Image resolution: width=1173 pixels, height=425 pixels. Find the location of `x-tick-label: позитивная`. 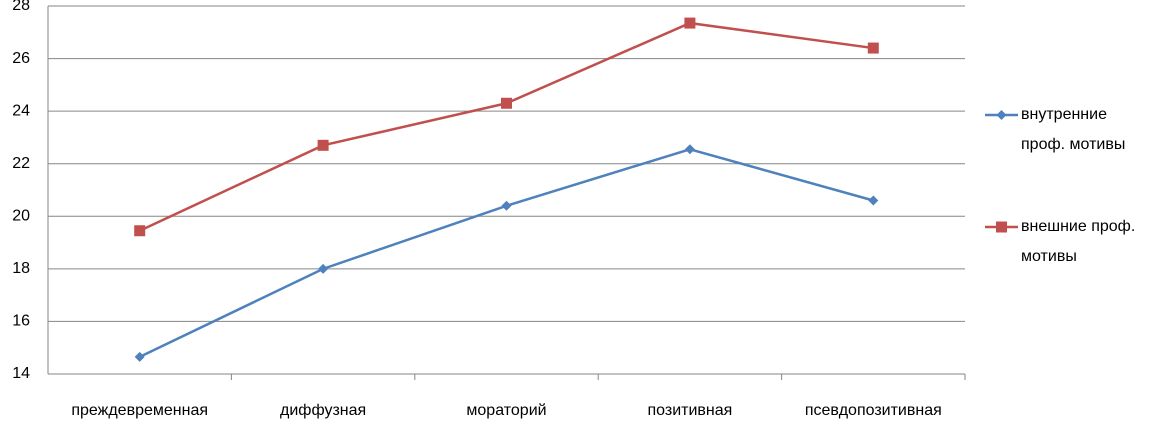

x-tick-label: позитивная is located at coordinates (689, 410).